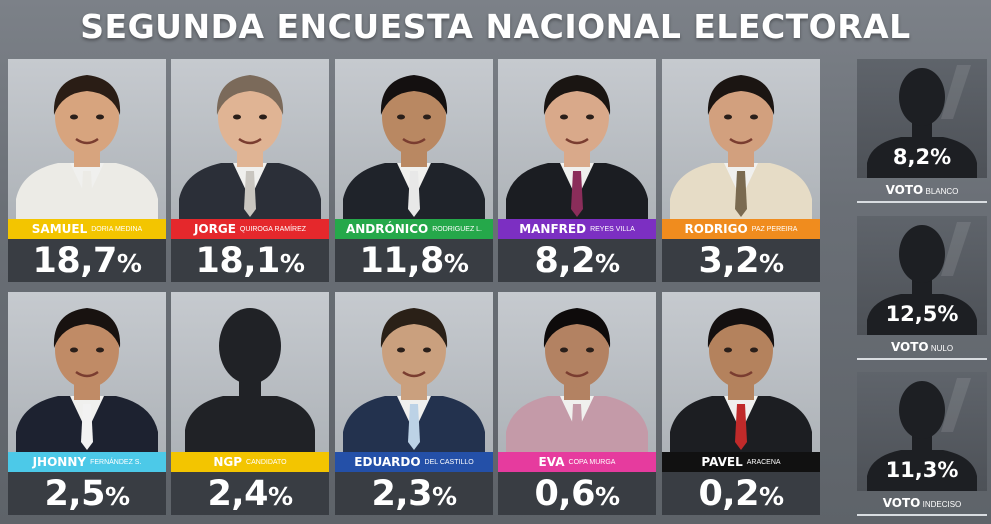 The width and height of the screenshot is (991, 524). What do you see at coordinates (564, 493) in the screenshot?
I see `percentage-value: 0,6` at bounding box center [564, 493].